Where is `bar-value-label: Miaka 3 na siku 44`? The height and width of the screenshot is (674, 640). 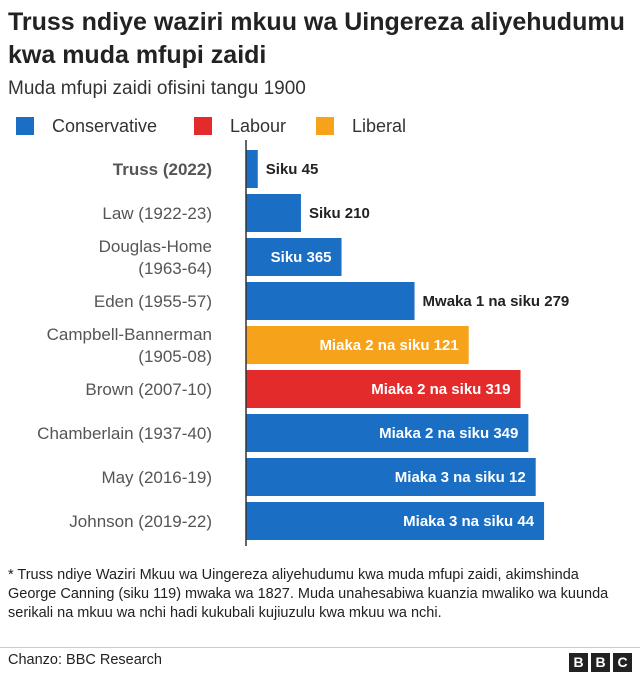 bar-value-label: Miaka 3 na siku 44 is located at coordinates (469, 521).